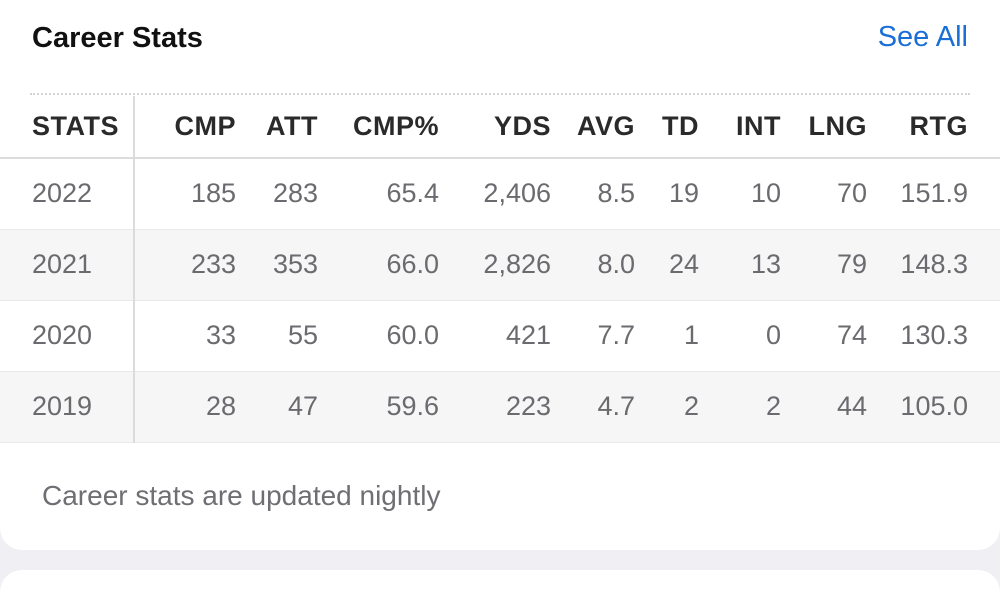  What do you see at coordinates (495, 407) in the screenshot?
I see `yds-cell: 223` at bounding box center [495, 407].